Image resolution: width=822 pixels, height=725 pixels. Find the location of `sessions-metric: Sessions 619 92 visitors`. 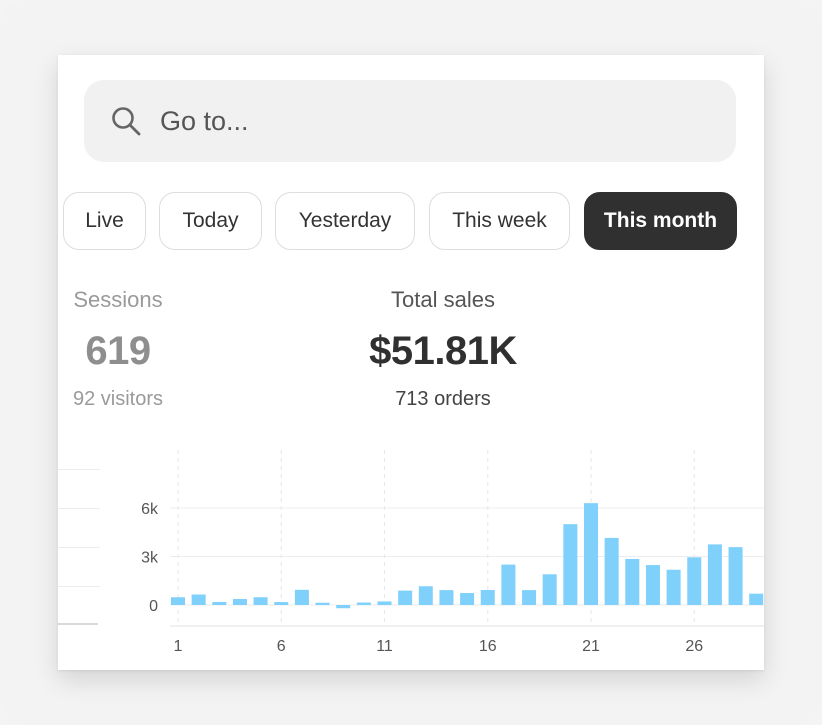

sessions-metric: Sessions 619 92 visitors is located at coordinates (138, 349).